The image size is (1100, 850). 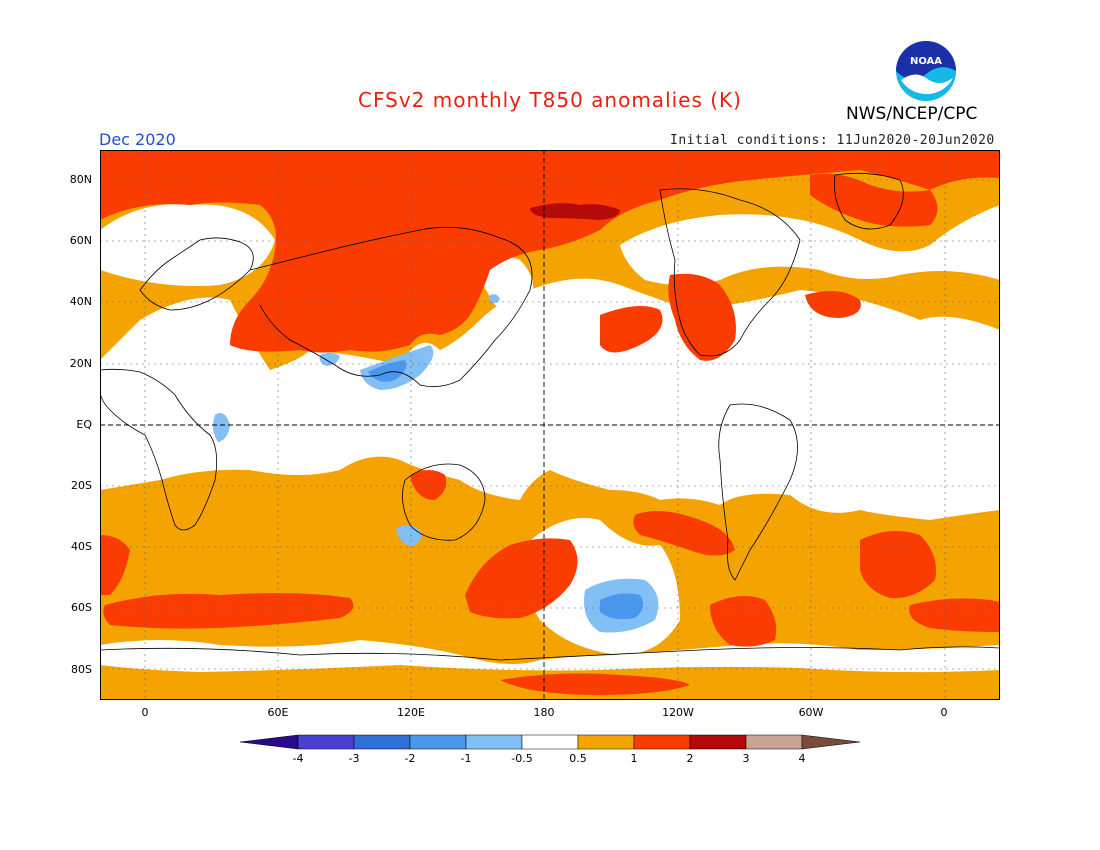 What do you see at coordinates (831, 742) in the screenshot?
I see `colorbar-high-arrow` at bounding box center [831, 742].